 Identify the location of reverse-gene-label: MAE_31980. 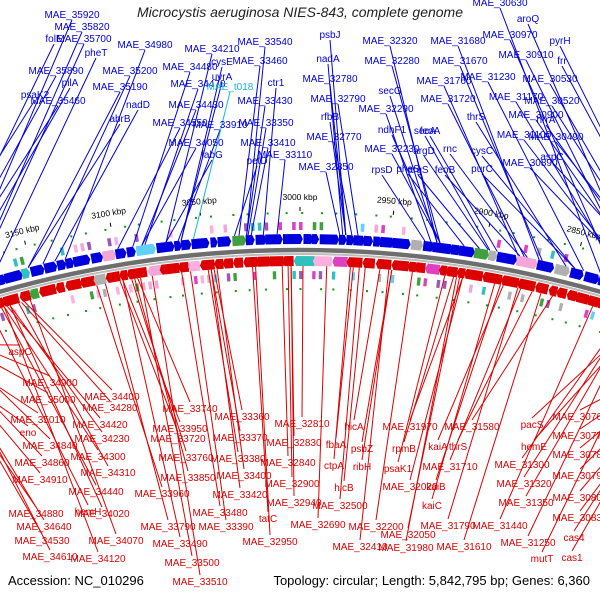
(405, 548).